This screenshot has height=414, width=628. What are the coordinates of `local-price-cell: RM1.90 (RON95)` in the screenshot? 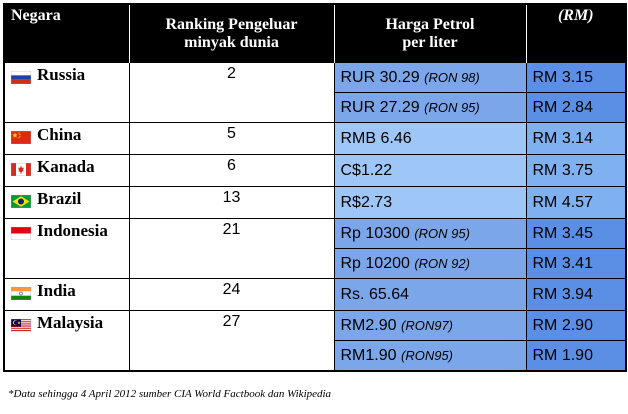 It's located at (430, 356).